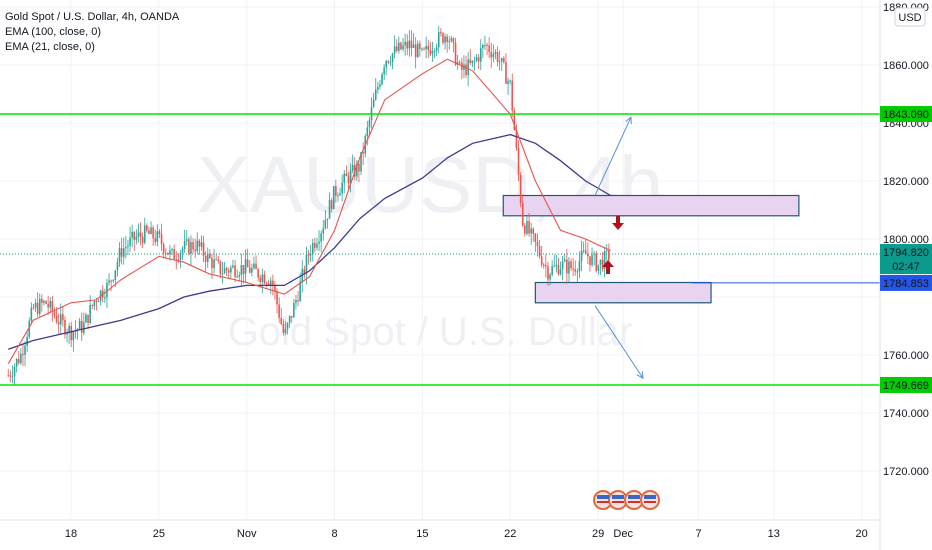 The image size is (932, 550). Describe the element at coordinates (50, 47) in the screenshot. I see `ema-21-legend: EMA (21, close, 0)` at that location.